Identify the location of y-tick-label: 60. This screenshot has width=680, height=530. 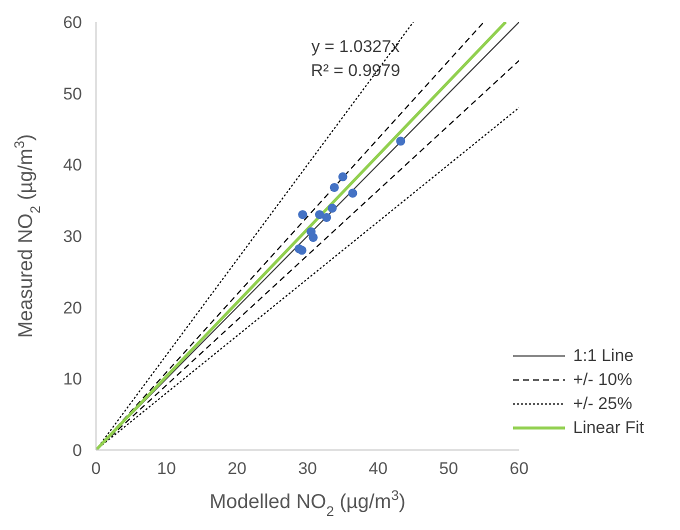
(72, 22).